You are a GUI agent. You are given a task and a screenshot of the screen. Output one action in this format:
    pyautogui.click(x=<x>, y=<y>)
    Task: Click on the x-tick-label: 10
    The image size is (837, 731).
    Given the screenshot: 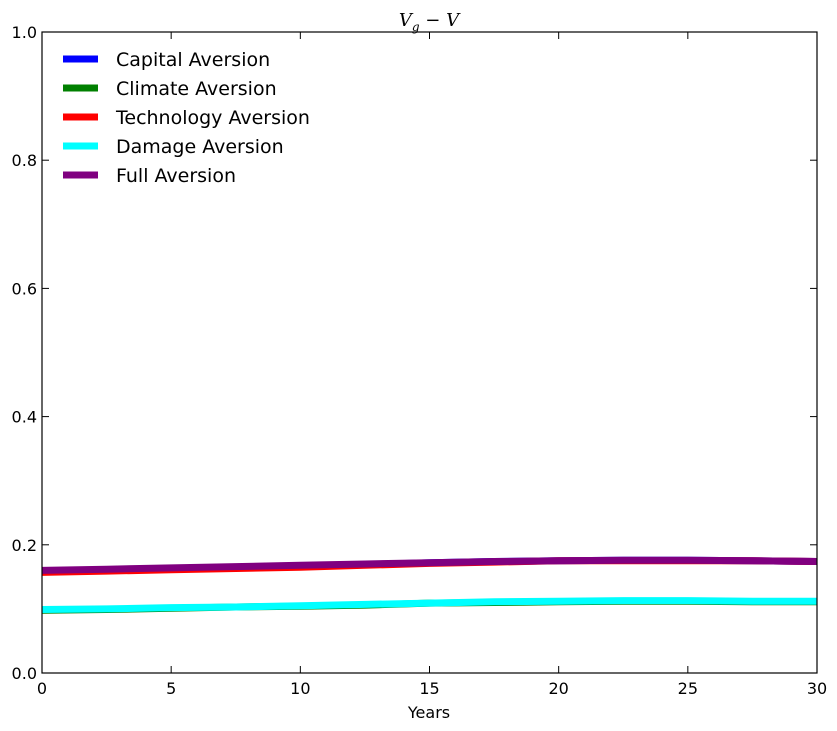 What is the action you would take?
    pyautogui.click(x=300, y=688)
    